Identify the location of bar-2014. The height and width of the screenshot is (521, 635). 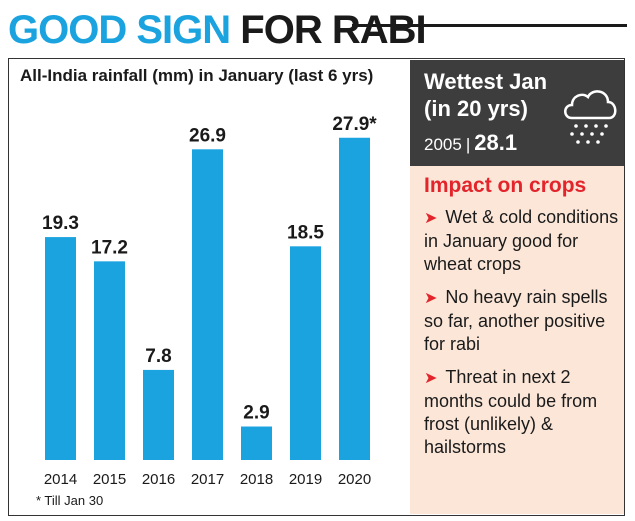
(60, 348).